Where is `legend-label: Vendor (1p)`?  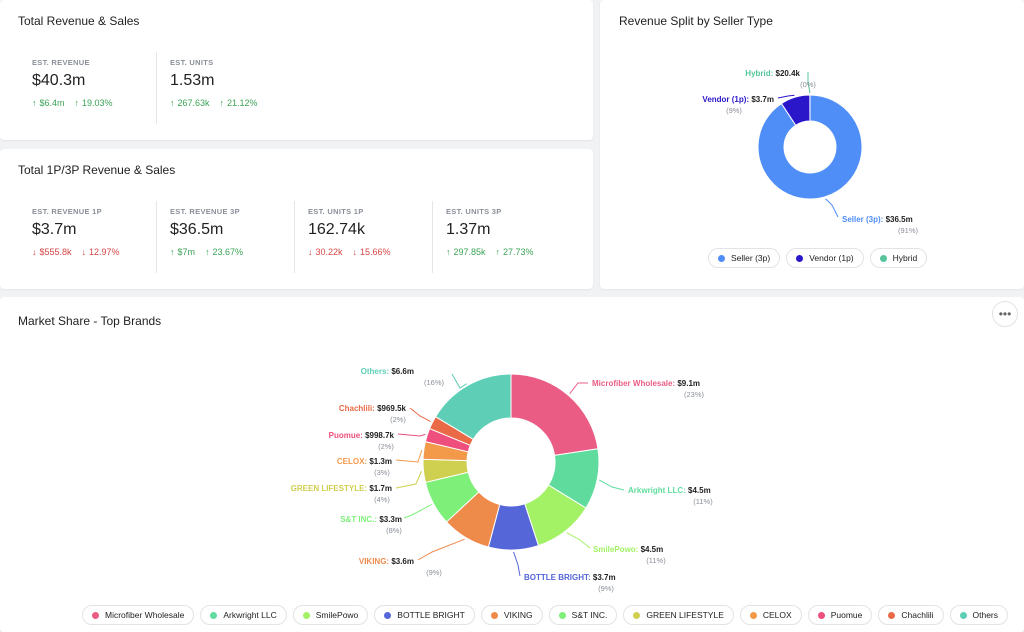 legend-label: Vendor (1p) is located at coordinates (831, 258).